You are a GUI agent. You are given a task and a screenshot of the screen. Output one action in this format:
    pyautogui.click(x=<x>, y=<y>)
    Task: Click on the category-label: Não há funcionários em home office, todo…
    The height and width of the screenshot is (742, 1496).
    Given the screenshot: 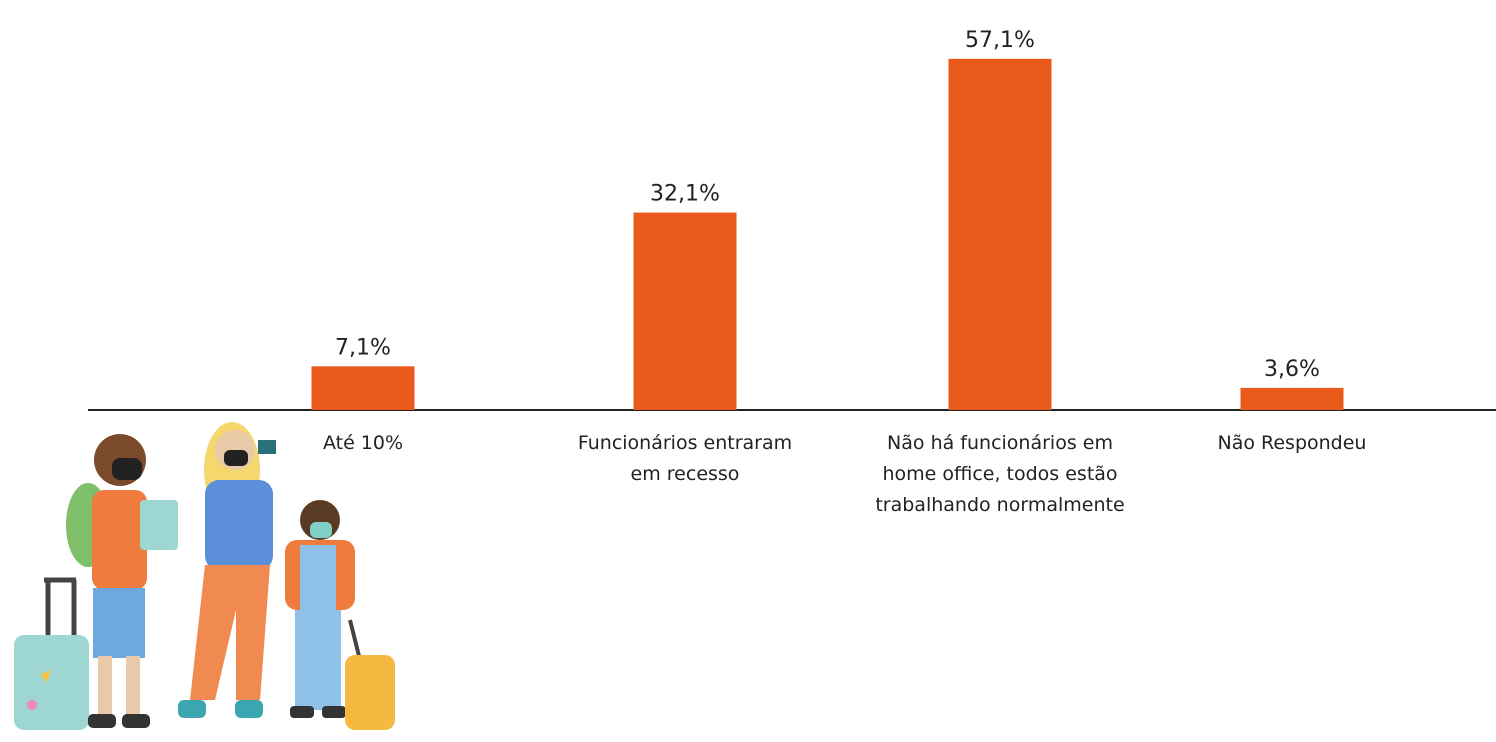 What is the action you would take?
    pyautogui.click(x=1000, y=474)
    